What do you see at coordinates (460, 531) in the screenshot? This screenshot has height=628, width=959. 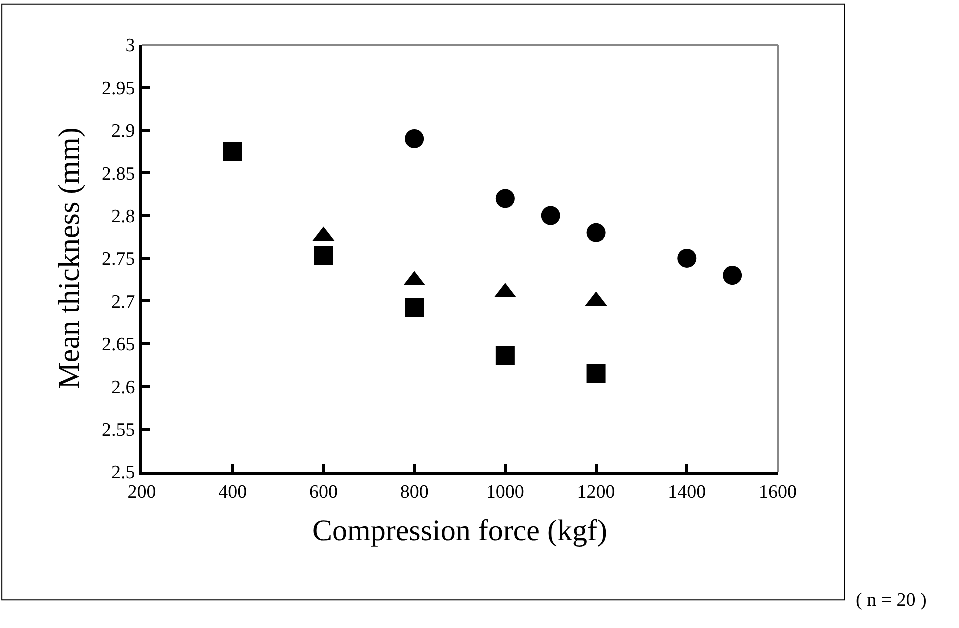 I see `x-axis-title: Compression force (kgf)` at bounding box center [460, 531].